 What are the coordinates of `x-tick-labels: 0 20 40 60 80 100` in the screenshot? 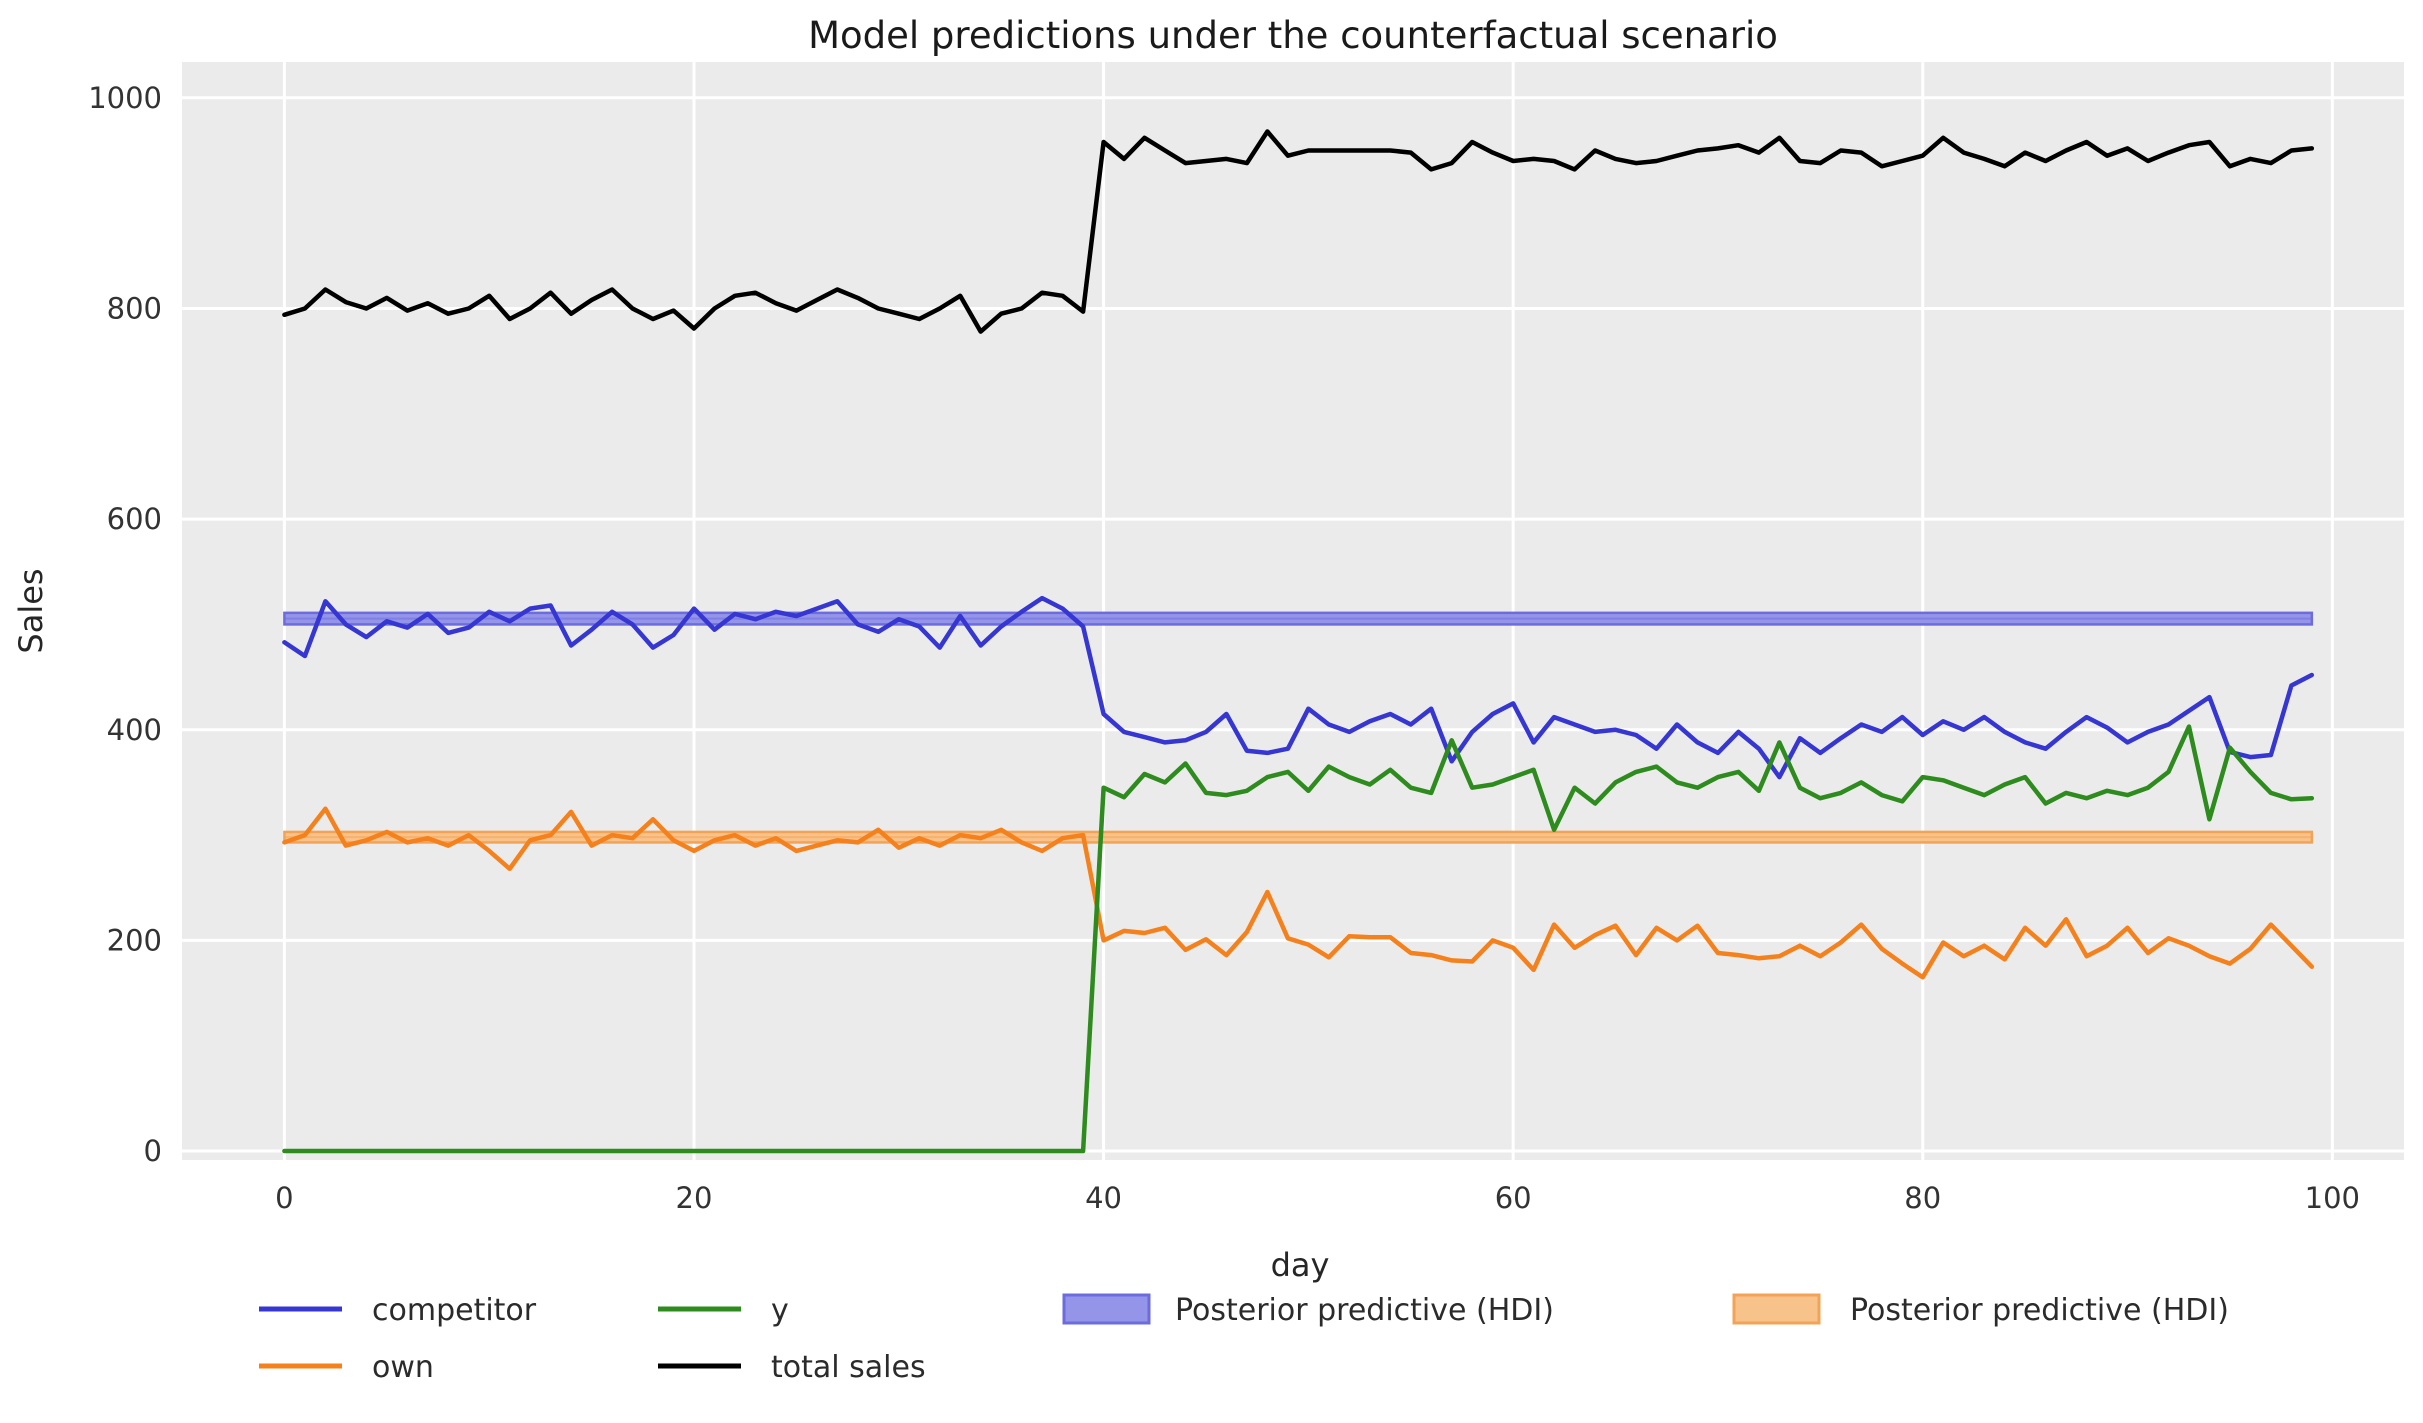 It's located at (1317, 1198).